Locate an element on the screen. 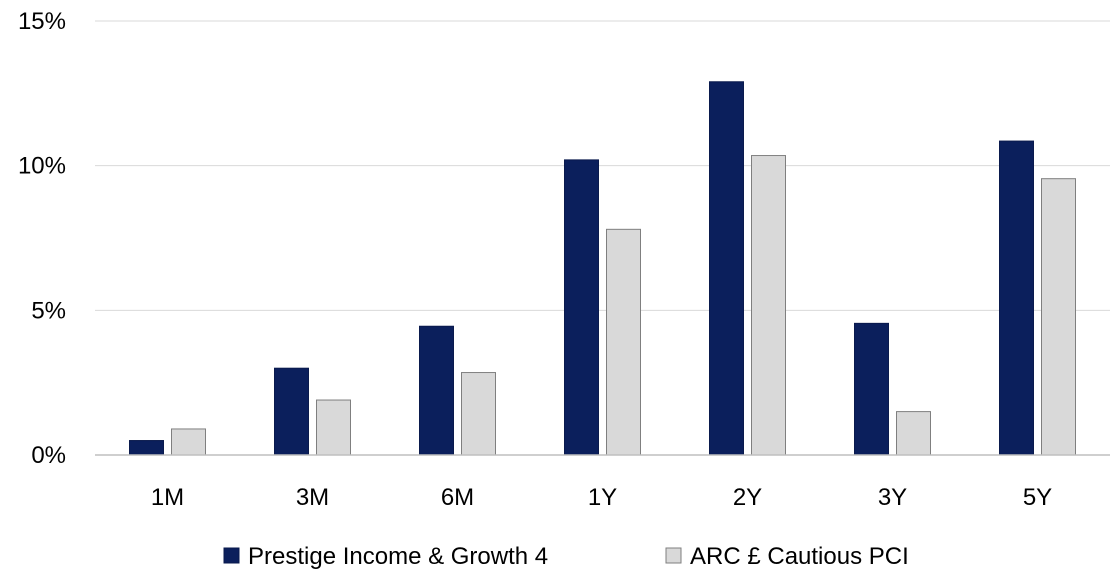 The image size is (1110, 573). bar-6m-arc is located at coordinates (478, 414).